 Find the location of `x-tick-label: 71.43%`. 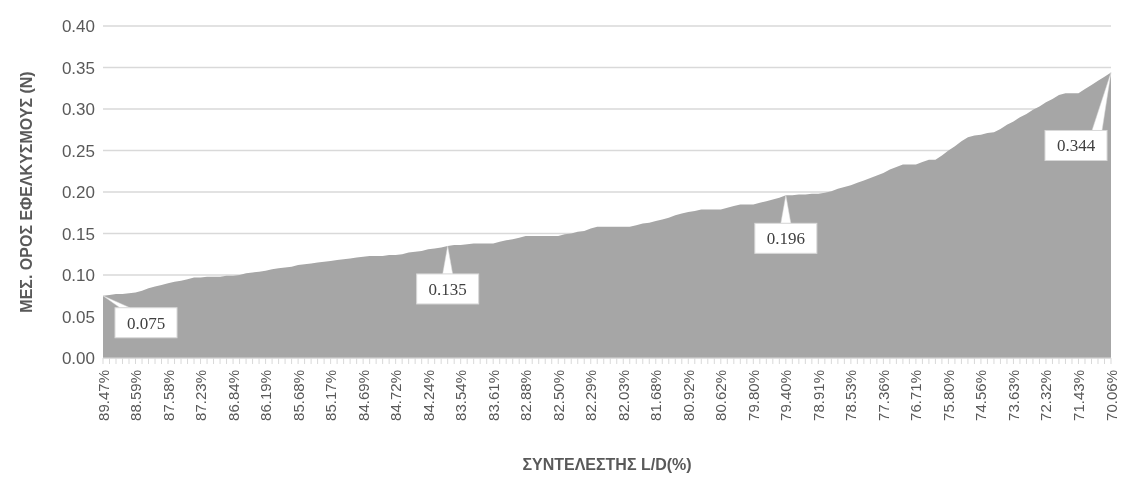

x-tick-label: 71.43% is located at coordinates (1078, 395).